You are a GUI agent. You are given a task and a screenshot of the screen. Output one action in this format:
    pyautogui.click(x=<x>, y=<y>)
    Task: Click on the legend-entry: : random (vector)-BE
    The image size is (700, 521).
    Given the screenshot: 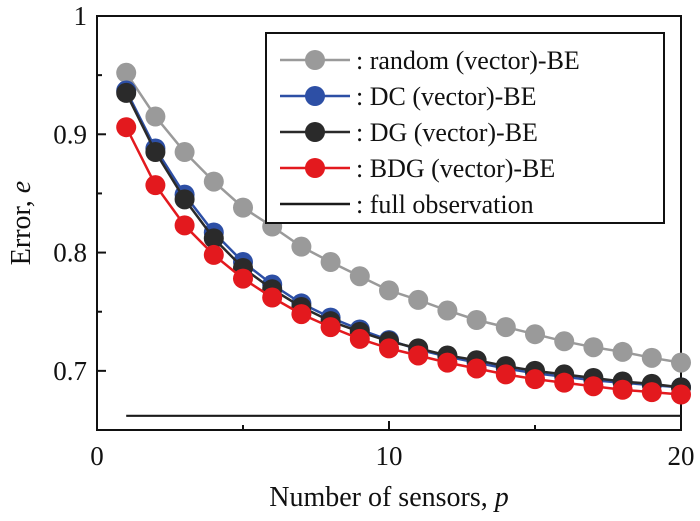 What is the action you would take?
    pyautogui.click(x=430, y=60)
    